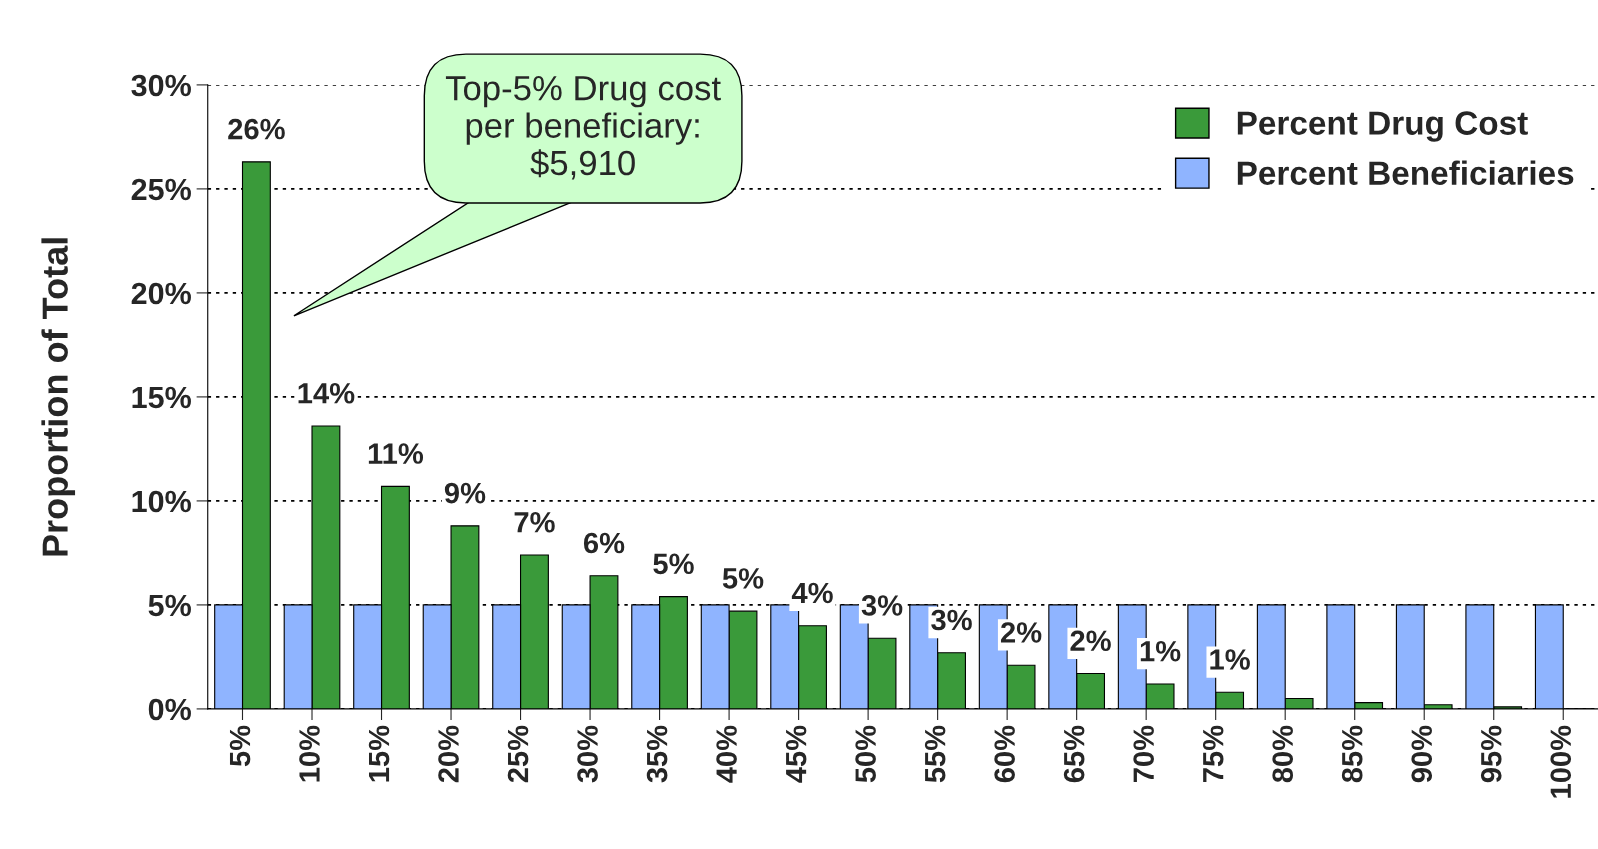  I want to click on y-tick-label: 30%, so click(161, 85).